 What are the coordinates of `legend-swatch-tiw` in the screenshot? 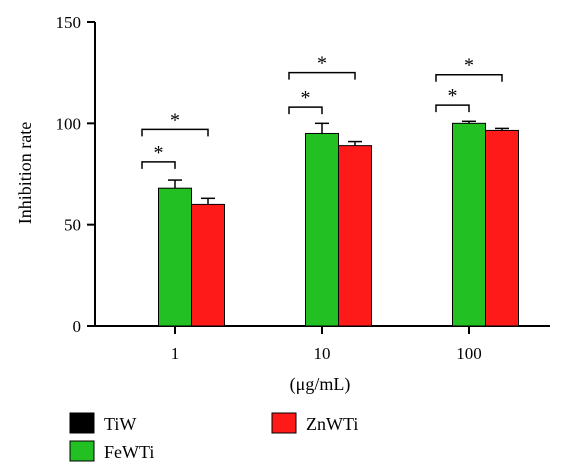 It's located at (82, 423).